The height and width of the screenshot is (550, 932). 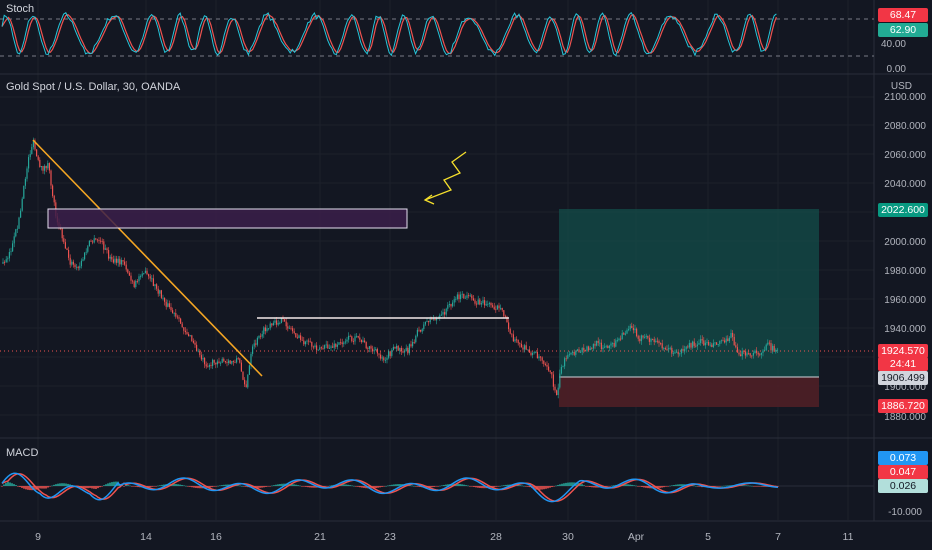 I want to click on stop-zone, so click(x=689, y=392).